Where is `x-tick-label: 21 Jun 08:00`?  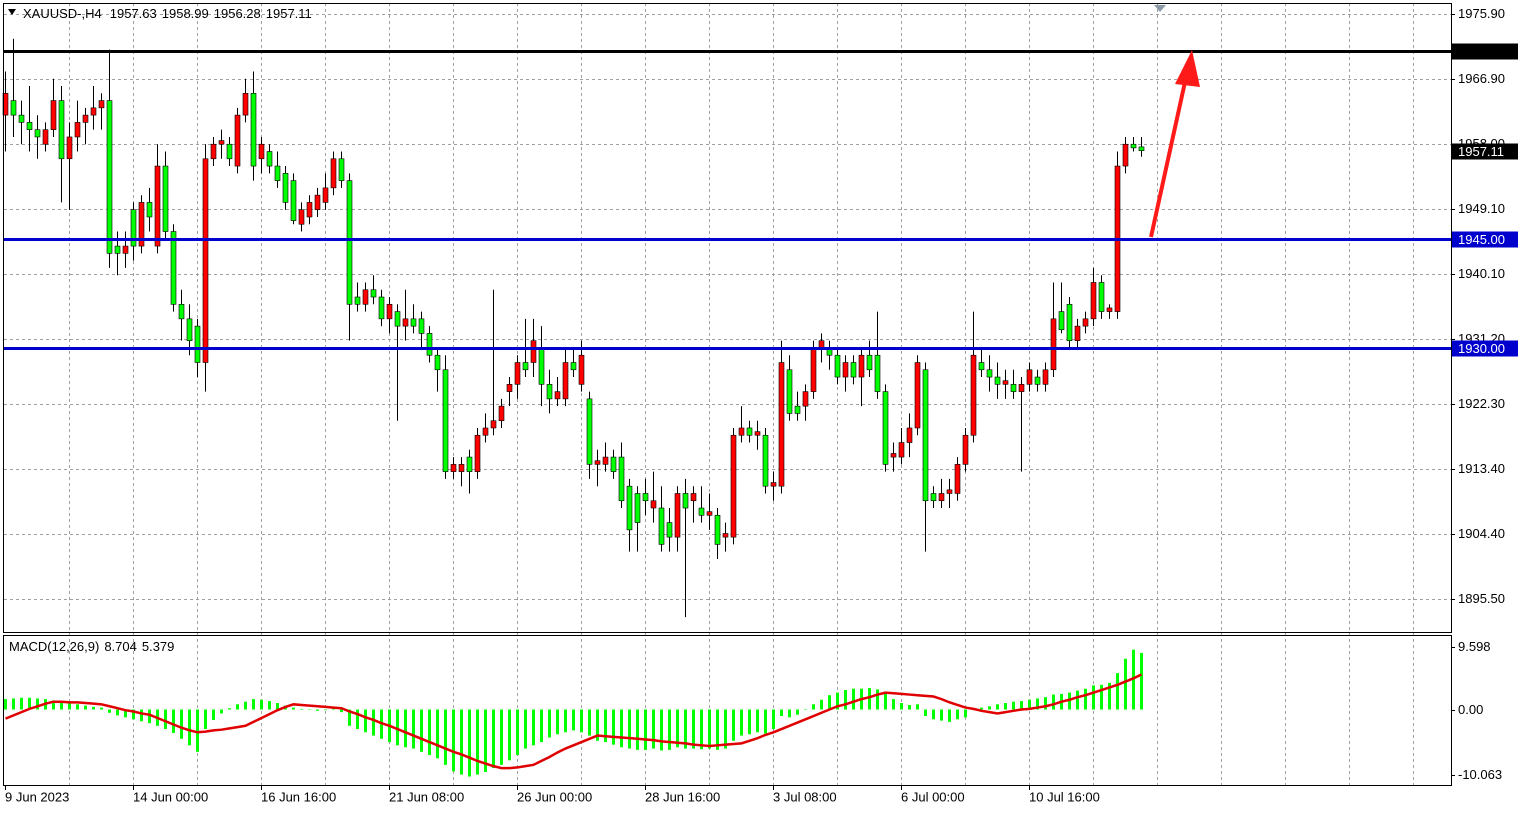
x-tick-label: 21 Jun 08:00 is located at coordinates (426, 796).